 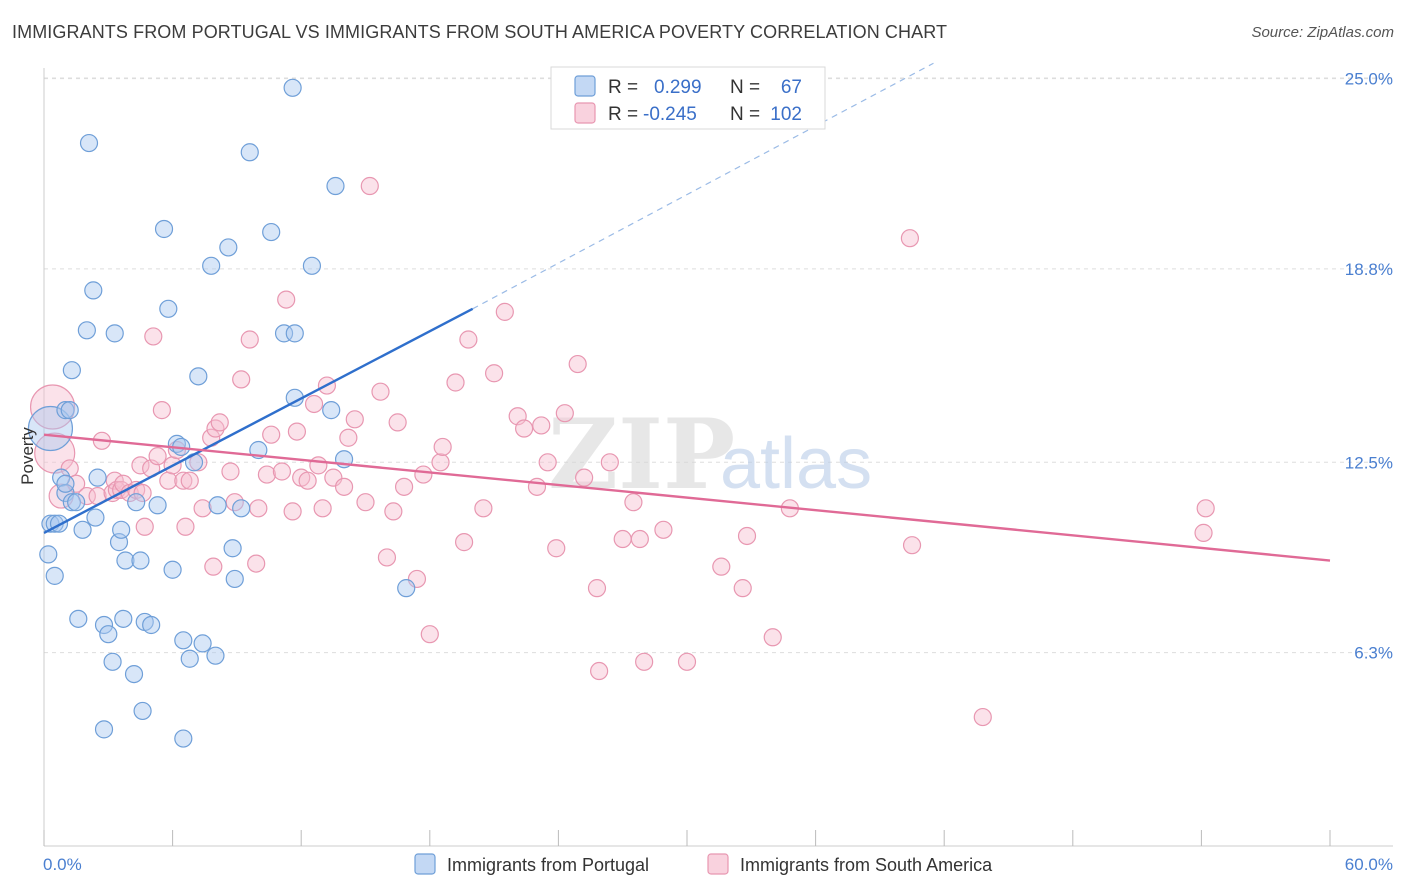 What do you see at coordinates (791, 87) in the screenshot?
I see `legend-n-value-portugal: 67` at bounding box center [791, 87].